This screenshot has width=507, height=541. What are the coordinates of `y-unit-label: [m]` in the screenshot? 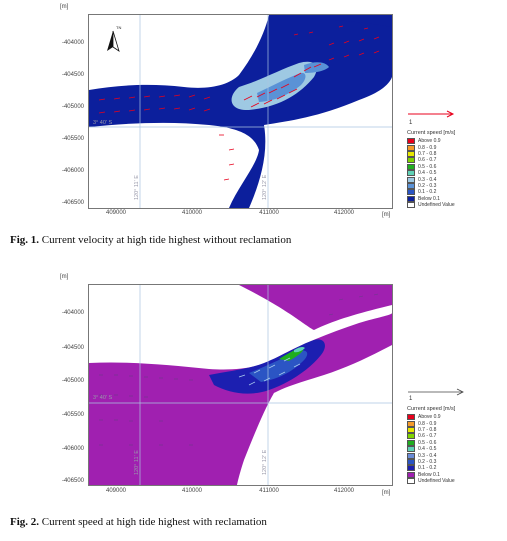 It's located at (64, 277).